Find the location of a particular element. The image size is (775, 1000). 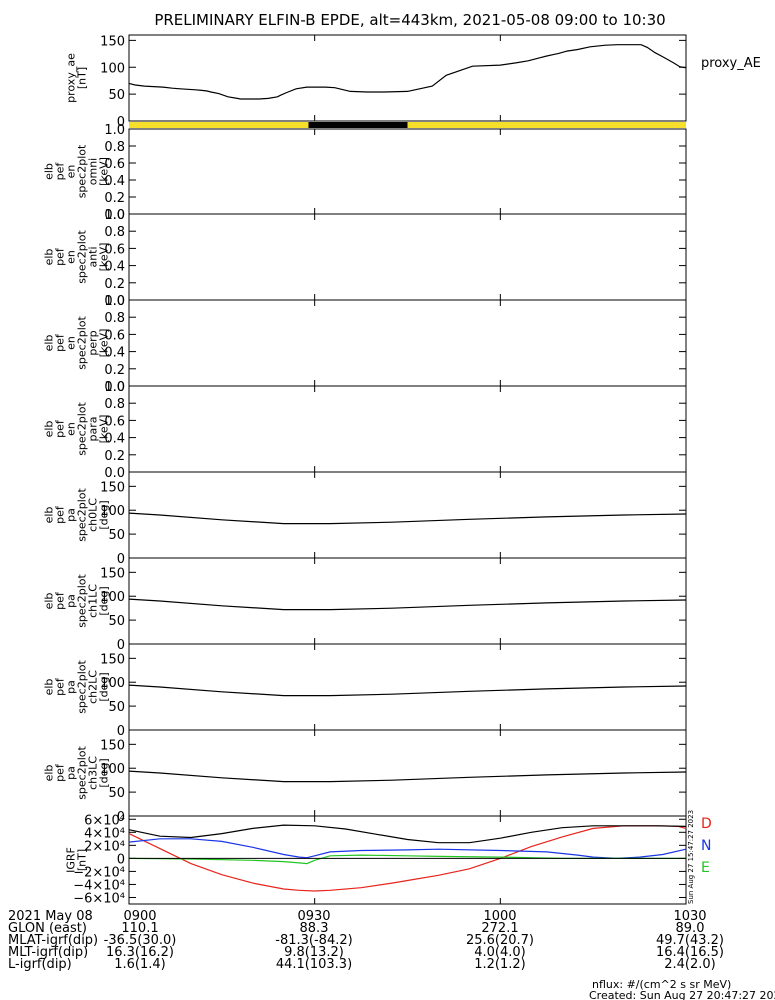

row-value: 89.0 is located at coordinates (690, 928).